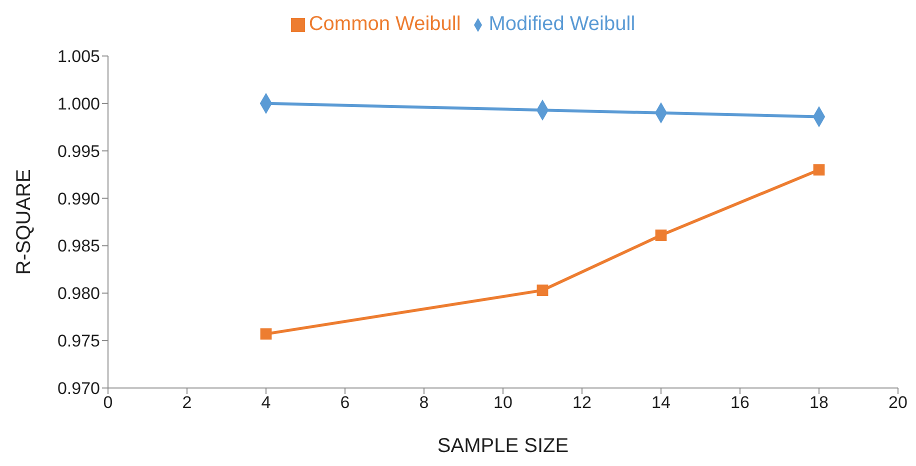  Describe the element at coordinates (819, 402) in the screenshot. I see `x-tick-label: 18` at that location.